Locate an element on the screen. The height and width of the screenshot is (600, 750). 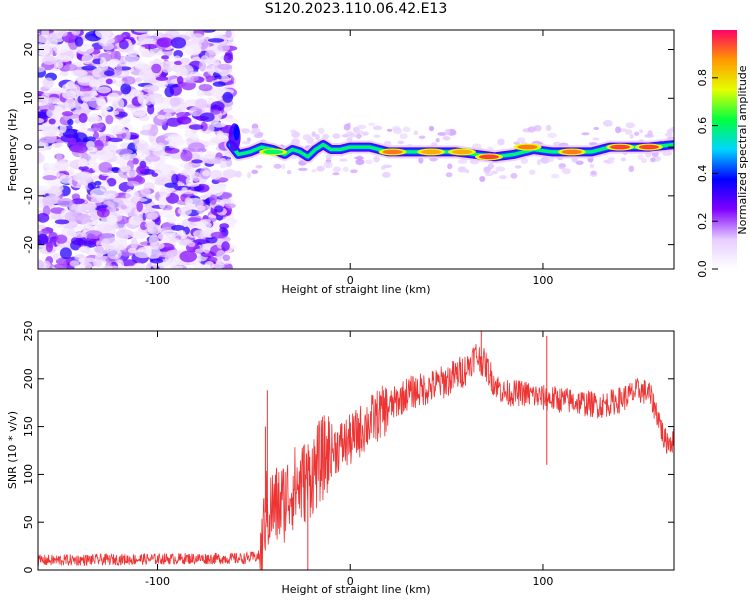
colorbar-tick-label: 0.8 is located at coordinates (702, 78).